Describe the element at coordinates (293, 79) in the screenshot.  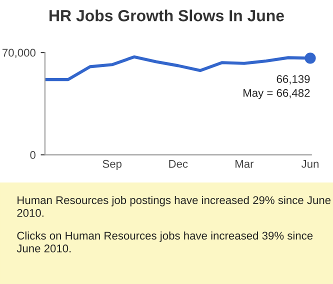
I see `annotation: 66,139` at that location.